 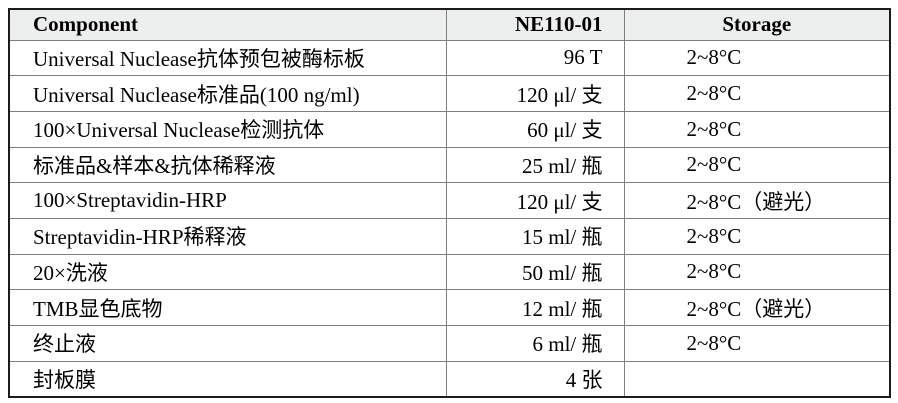 I want to click on table-row: 20×洗液 50 ml/ 瓶 2~8°C, so click(x=449, y=272).